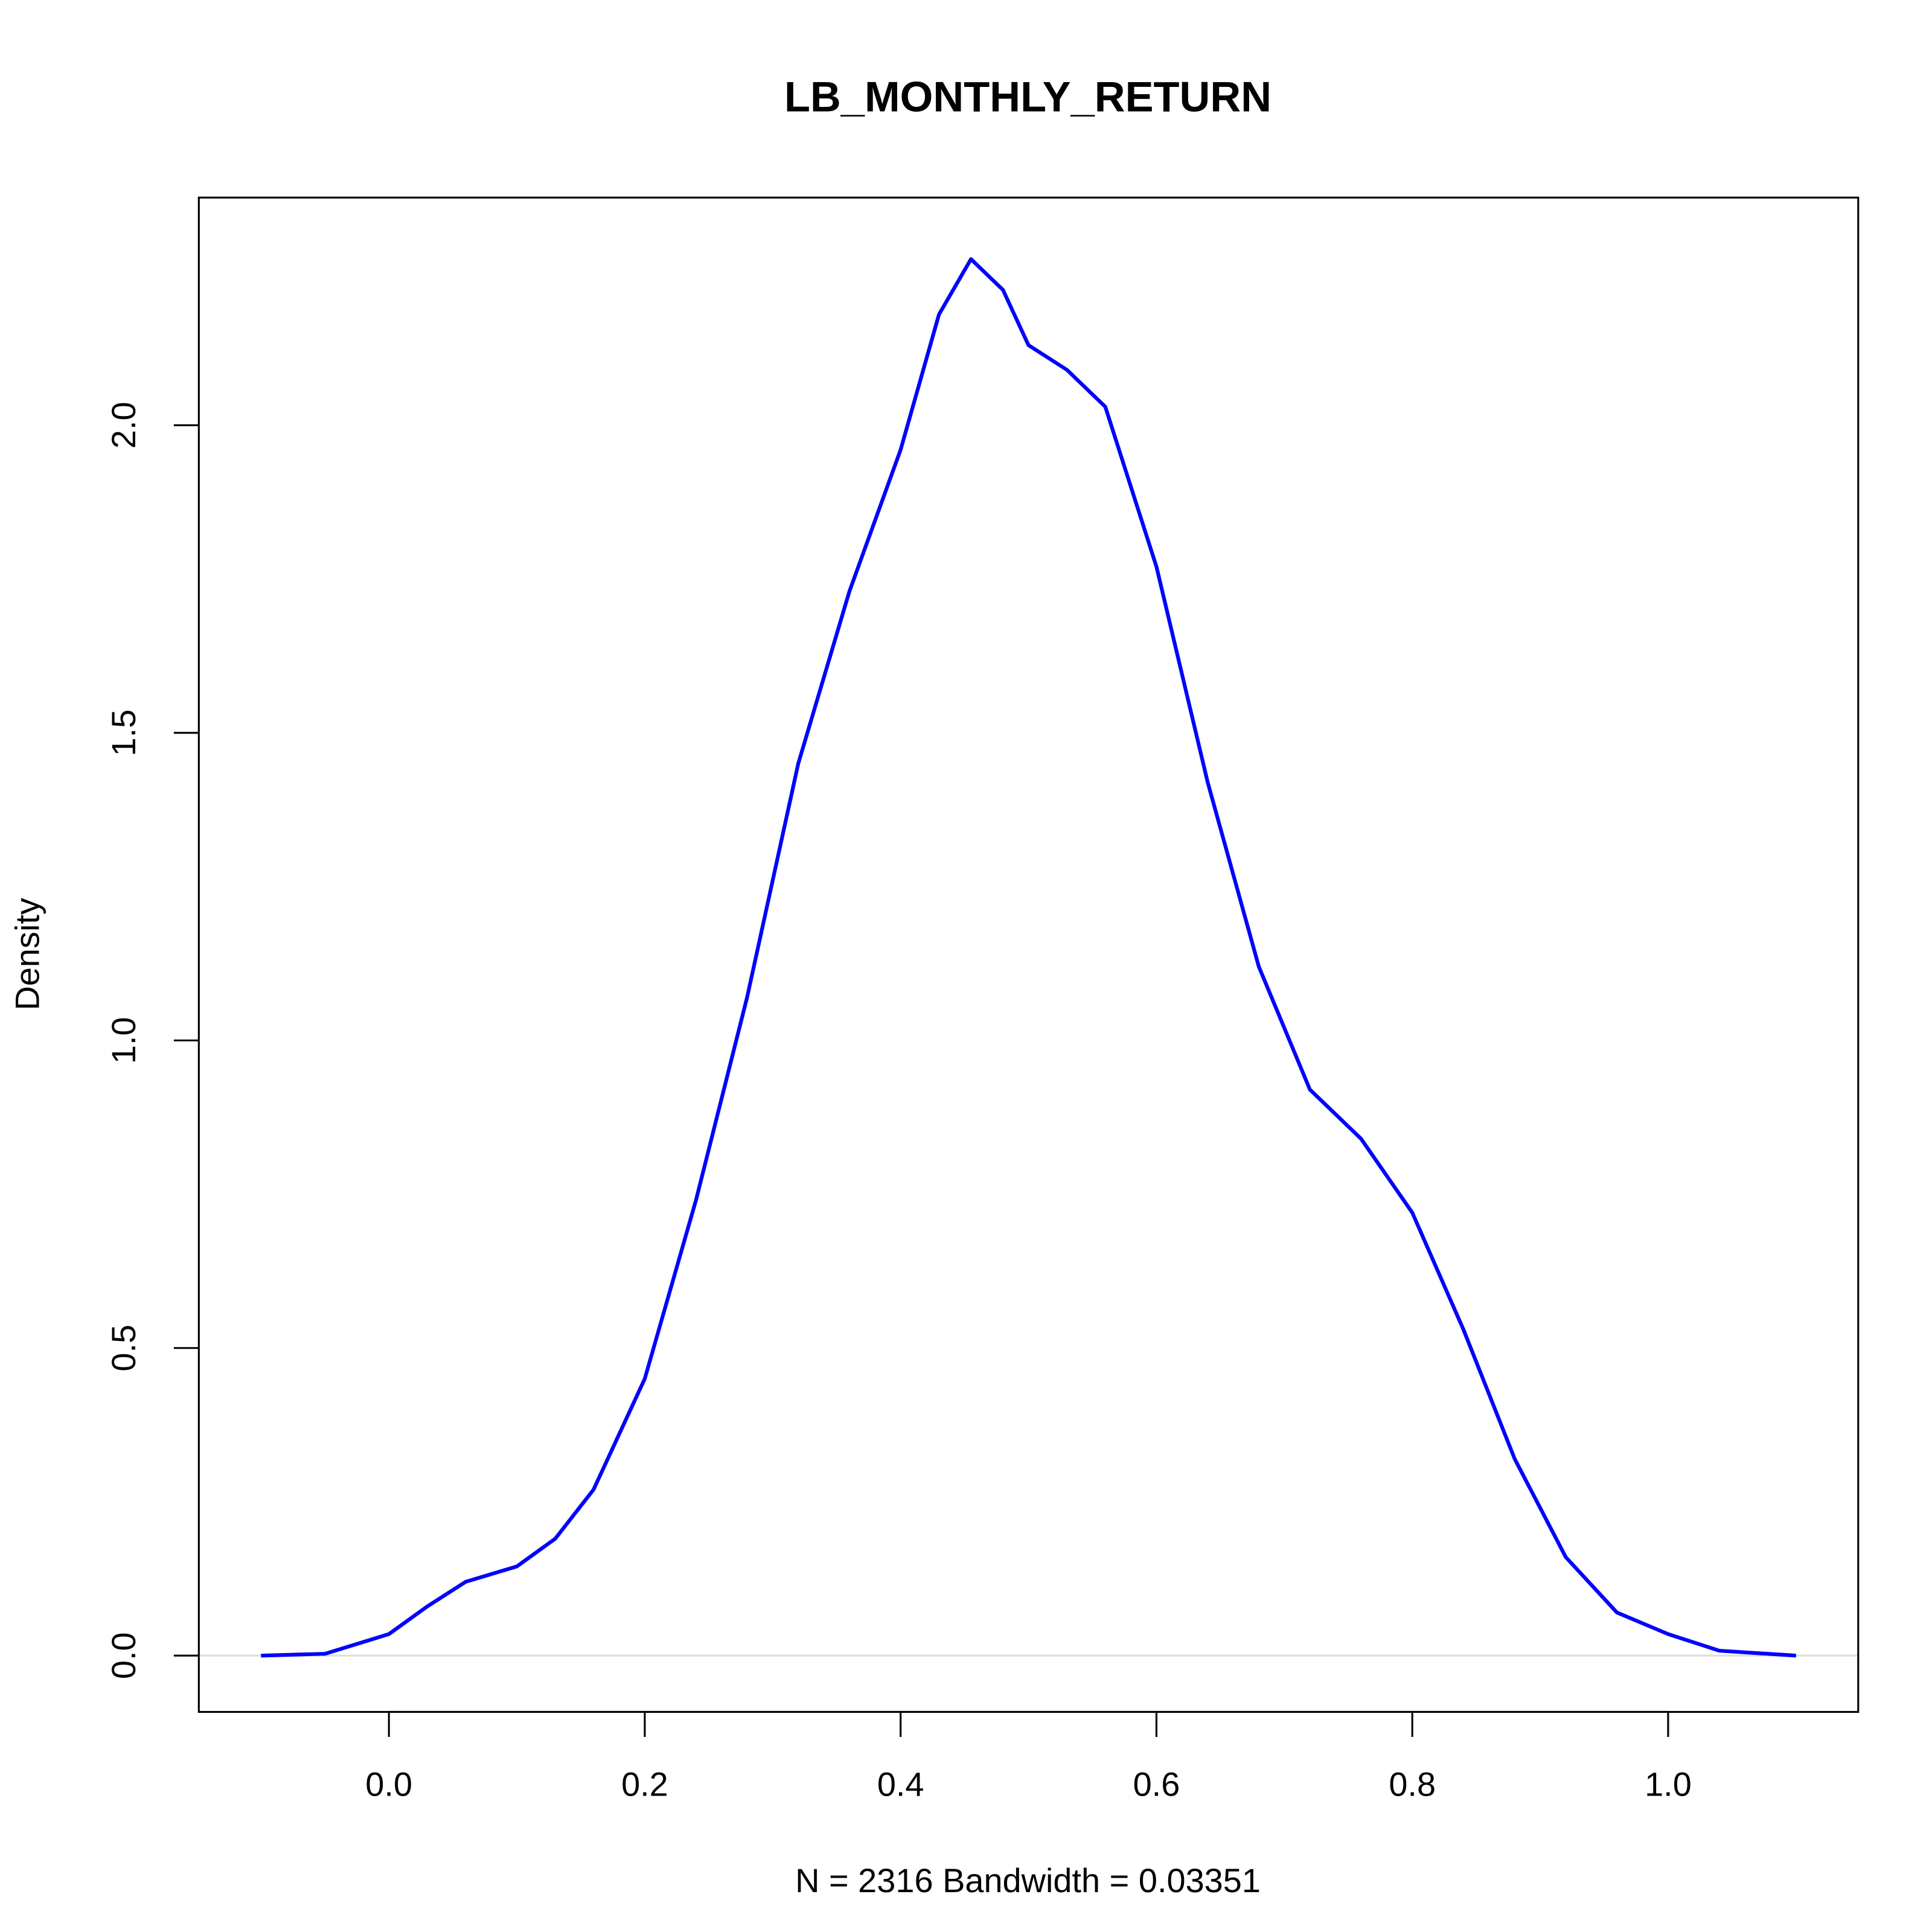 This screenshot has width=1932, height=1932. What do you see at coordinates (123, 425) in the screenshot?
I see `y-tick-label: 2.0` at bounding box center [123, 425].